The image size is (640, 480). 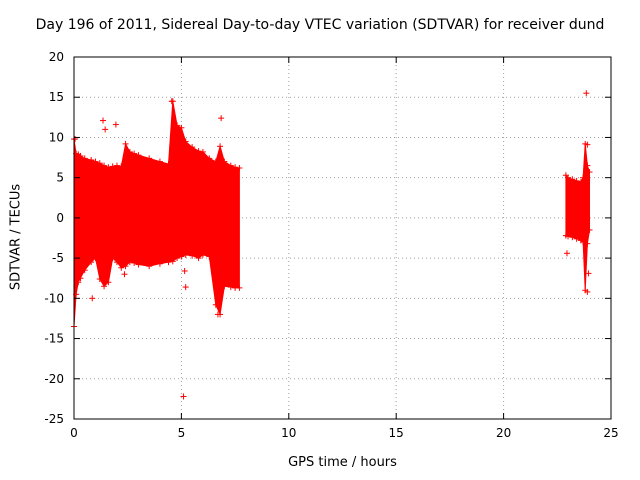 What do you see at coordinates (610, 433) in the screenshot?
I see `x-tick-label: 25` at bounding box center [610, 433].